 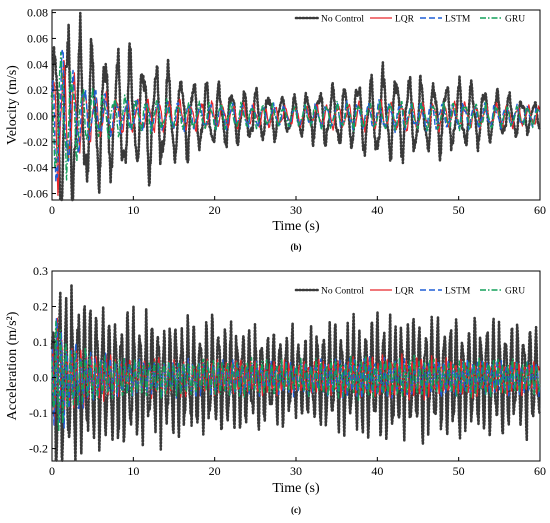 I want to click on y-tick-label: 0.06, so click(x=37, y=38).